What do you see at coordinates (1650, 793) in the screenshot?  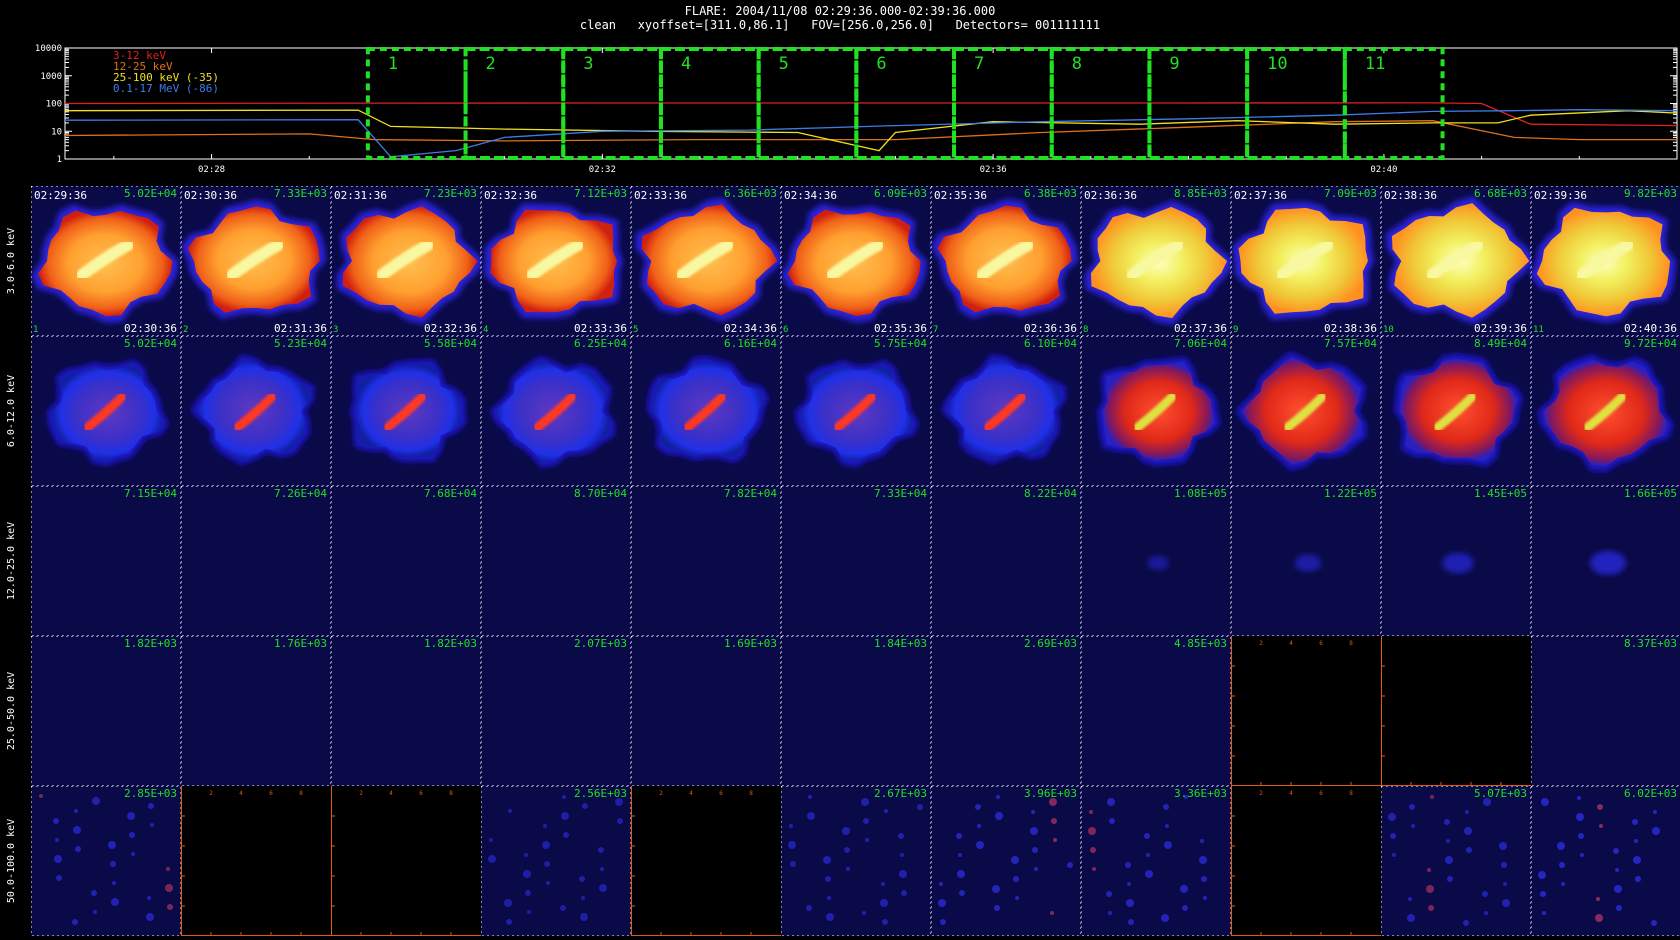 I see `max-count-label: 6.02E+03` at bounding box center [1650, 793].